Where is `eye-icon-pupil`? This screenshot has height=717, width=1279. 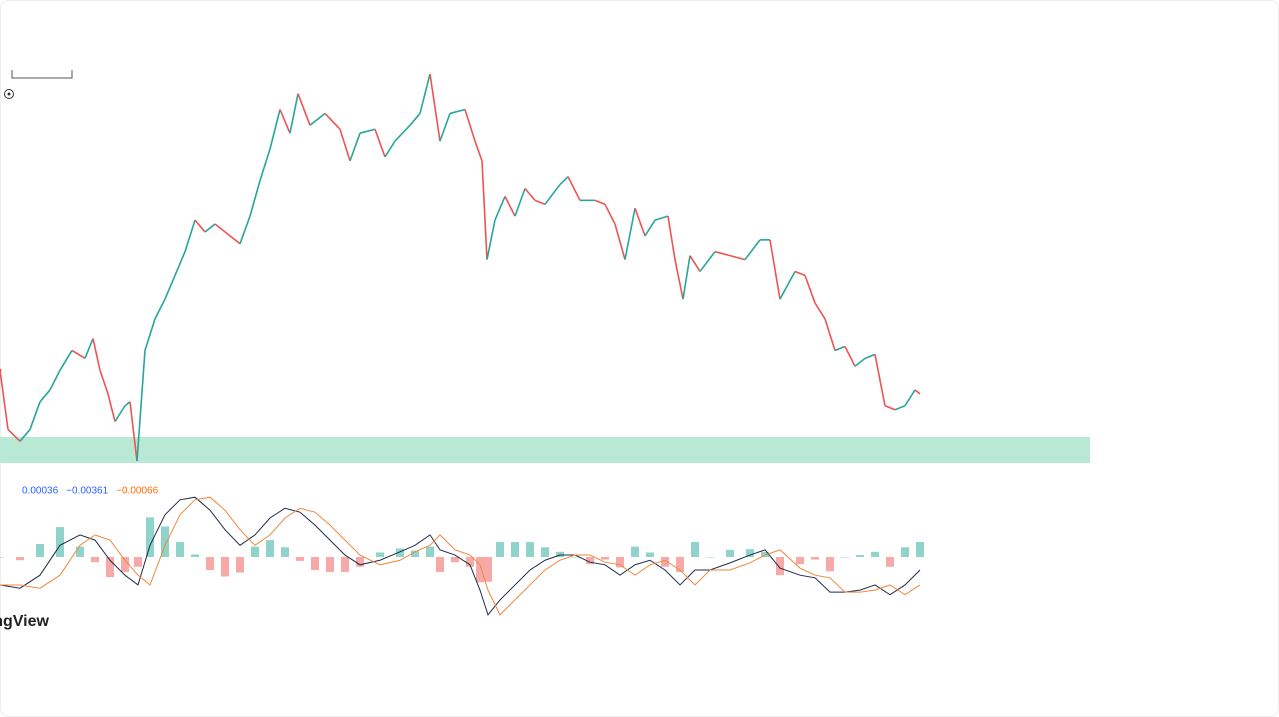 eye-icon-pupil is located at coordinates (9, 94).